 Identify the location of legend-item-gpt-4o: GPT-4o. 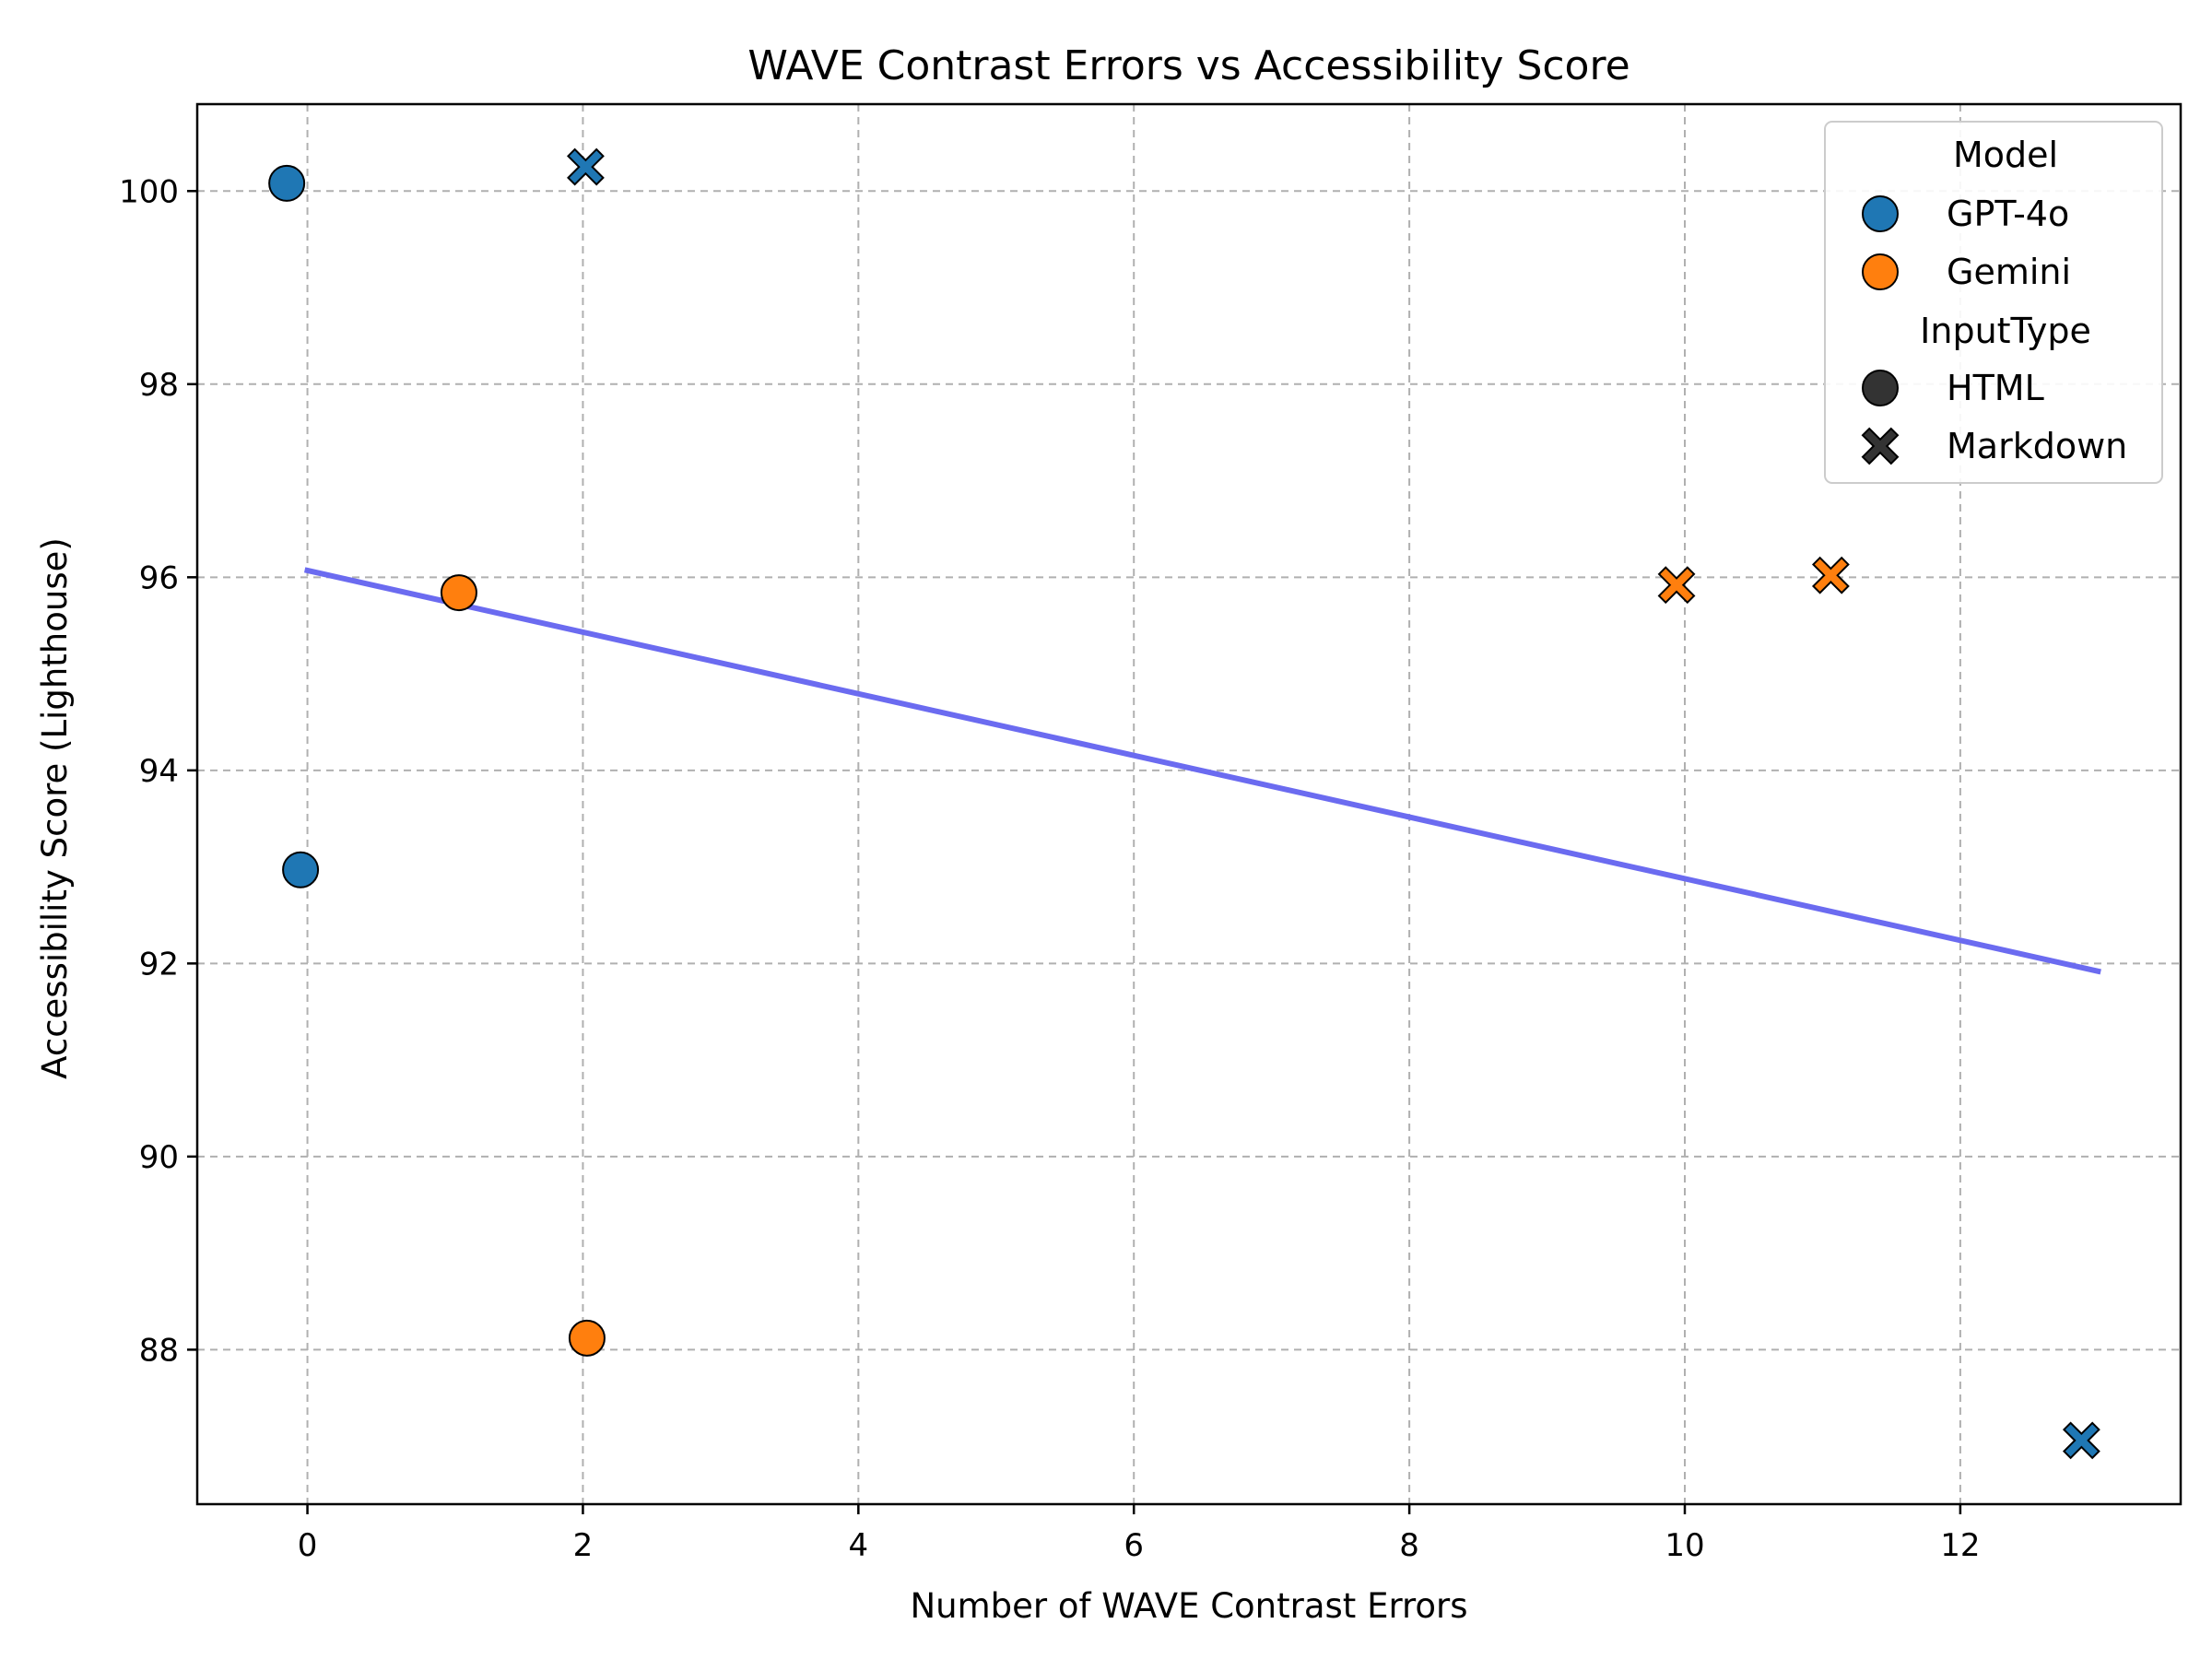
(1965, 214).